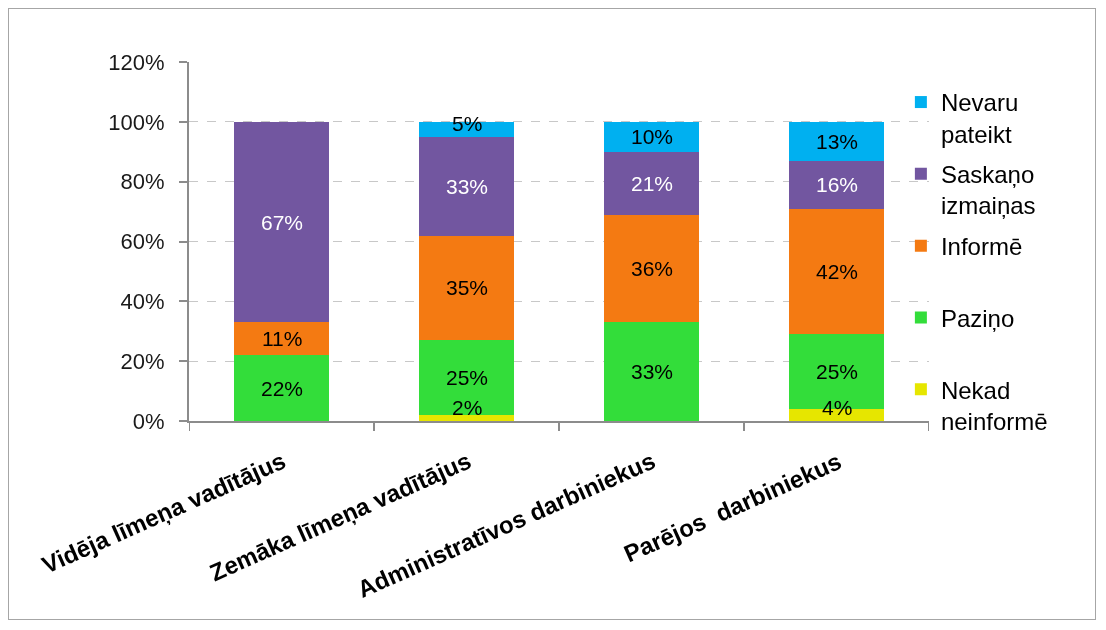 Image resolution: width=1106 pixels, height=630 pixels. Describe the element at coordinates (979, 118) in the screenshot. I see `legend-label: Nevaru pateikt` at that location.